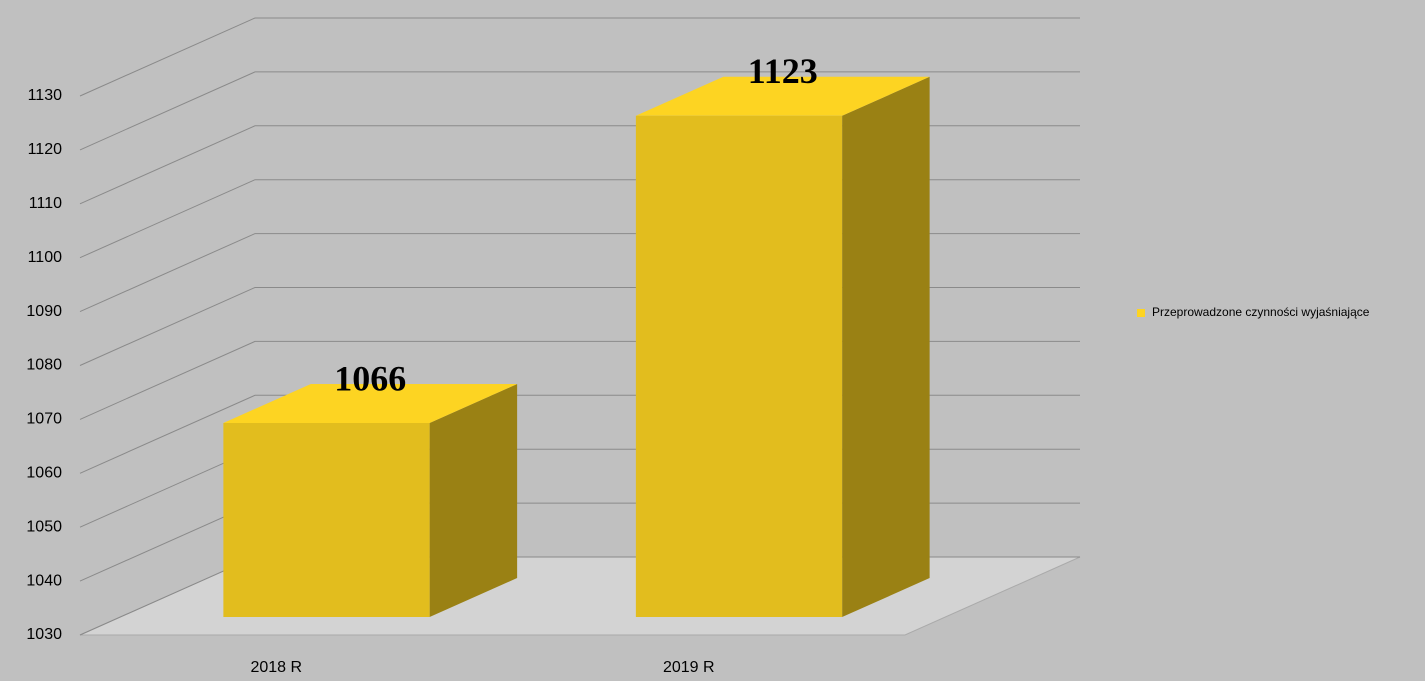 This screenshot has height=681, width=1425. Describe the element at coordinates (44, 634) in the screenshot. I see `y-tick-label: 1030` at that location.